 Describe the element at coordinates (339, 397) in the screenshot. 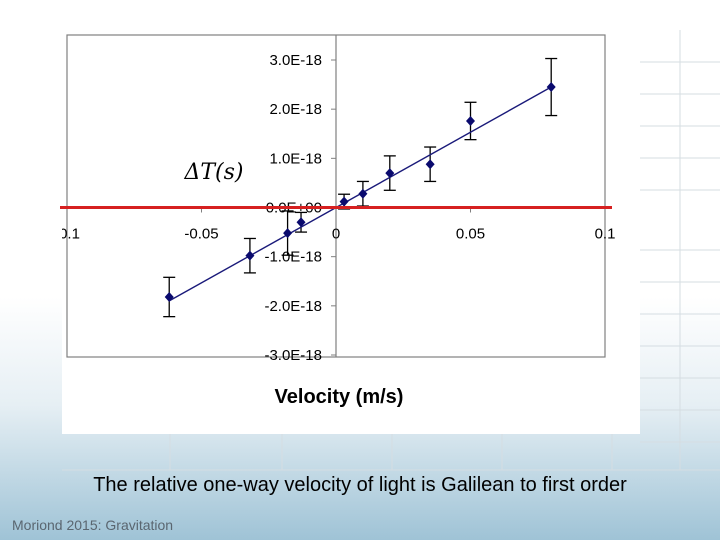

I see `x-axis-label: Velocity (m/s)` at that location.